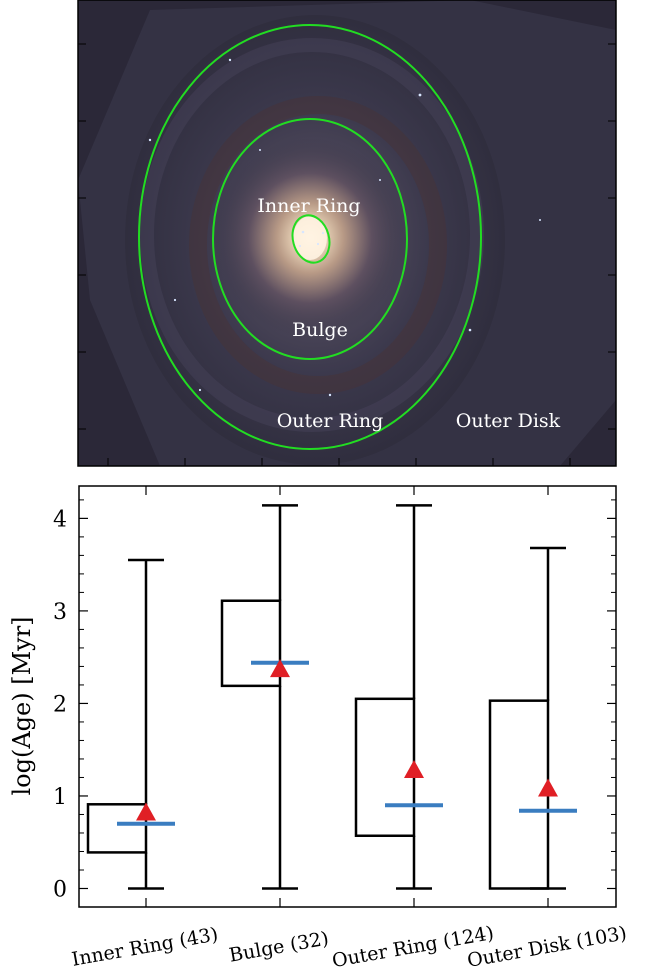 The image size is (647, 979). Describe the element at coordinates (330, 421) in the screenshot. I see `label-outer-ring: Outer Ring` at that location.